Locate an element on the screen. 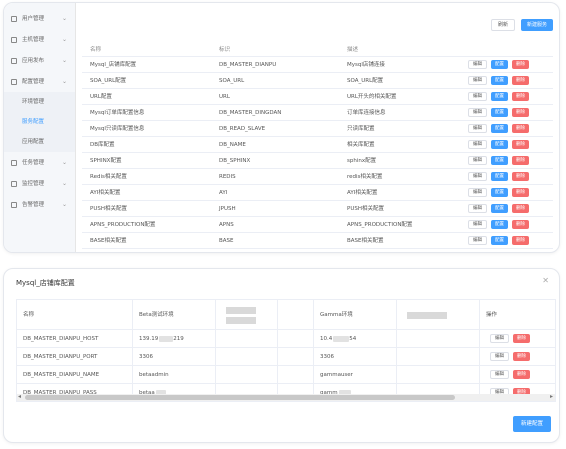 This screenshot has height=449, width=566. sidebar-subitem: 应用配置 is located at coordinates (39, 142).